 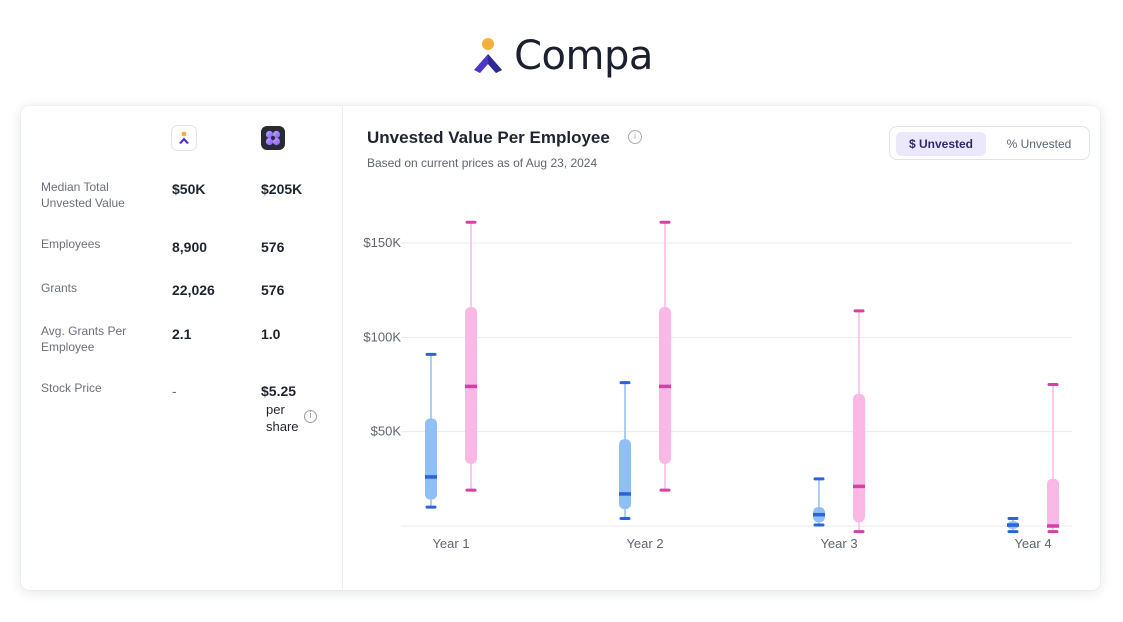 What do you see at coordinates (182, 334) in the screenshot?
I see `company-a-avg-grants: 2.1` at bounding box center [182, 334].